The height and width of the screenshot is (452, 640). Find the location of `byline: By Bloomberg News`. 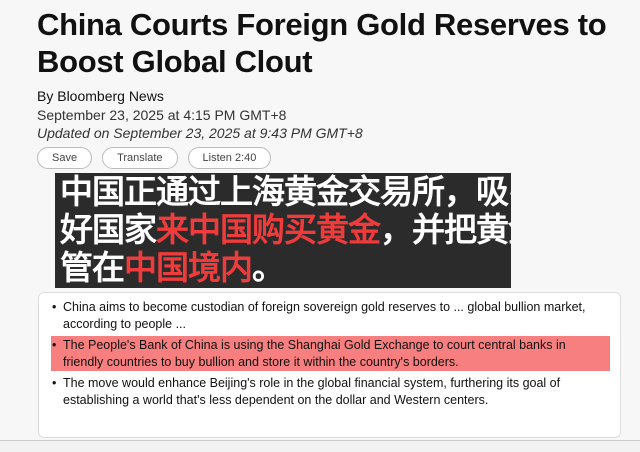

byline: By Bloomberg News is located at coordinates (100, 96).